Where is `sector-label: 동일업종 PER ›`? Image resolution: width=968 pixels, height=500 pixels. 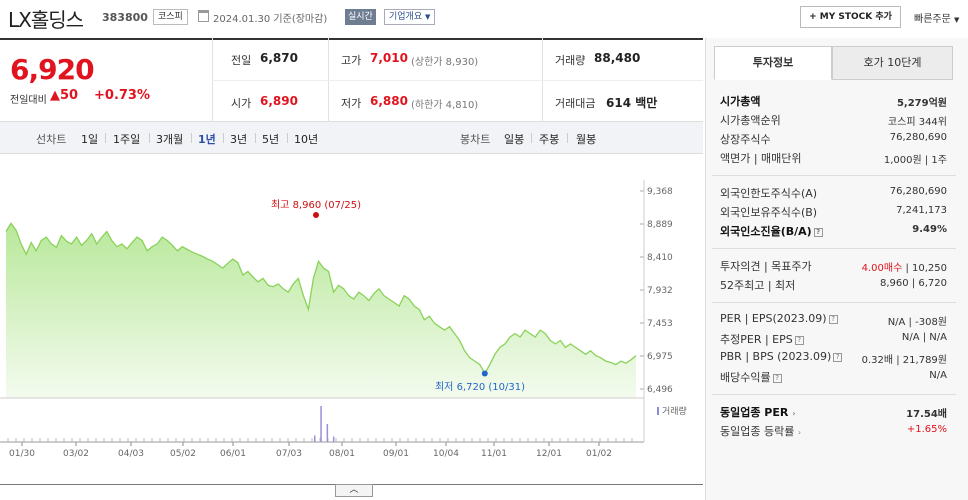 sector-label: 동일업종 PER › is located at coordinates (758, 412).